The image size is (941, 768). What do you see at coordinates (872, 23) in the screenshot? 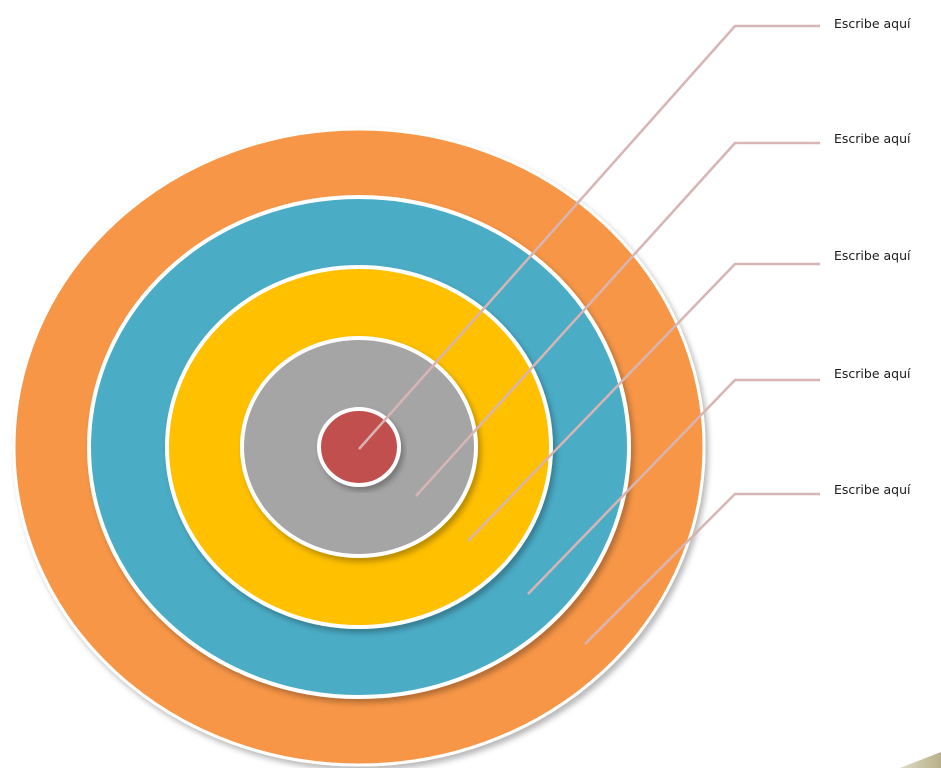
I see `callout-label-1: Escribe aquí` at bounding box center [872, 23].